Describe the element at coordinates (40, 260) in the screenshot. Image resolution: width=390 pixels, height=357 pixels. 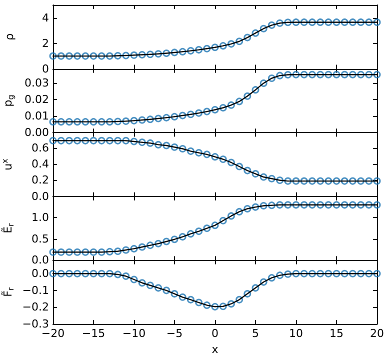
I see `y-tick-label: 0.0` at that location.